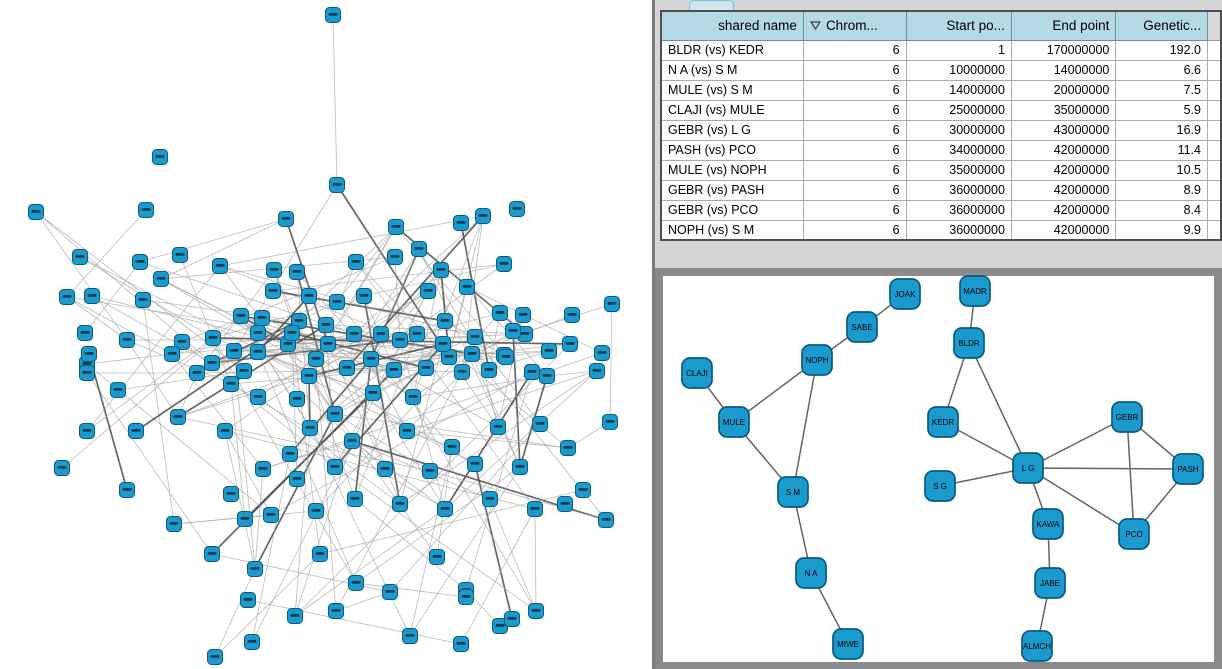 The image size is (1222, 669). I want to click on network-edge-BLDR-LG, so click(998, 405).